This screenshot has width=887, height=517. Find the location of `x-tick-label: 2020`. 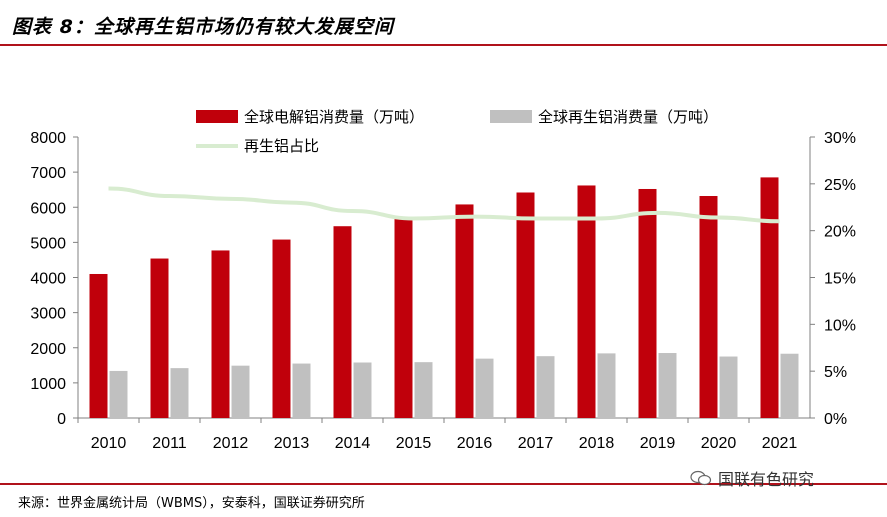

x-tick-label: 2020 is located at coordinates (719, 443).